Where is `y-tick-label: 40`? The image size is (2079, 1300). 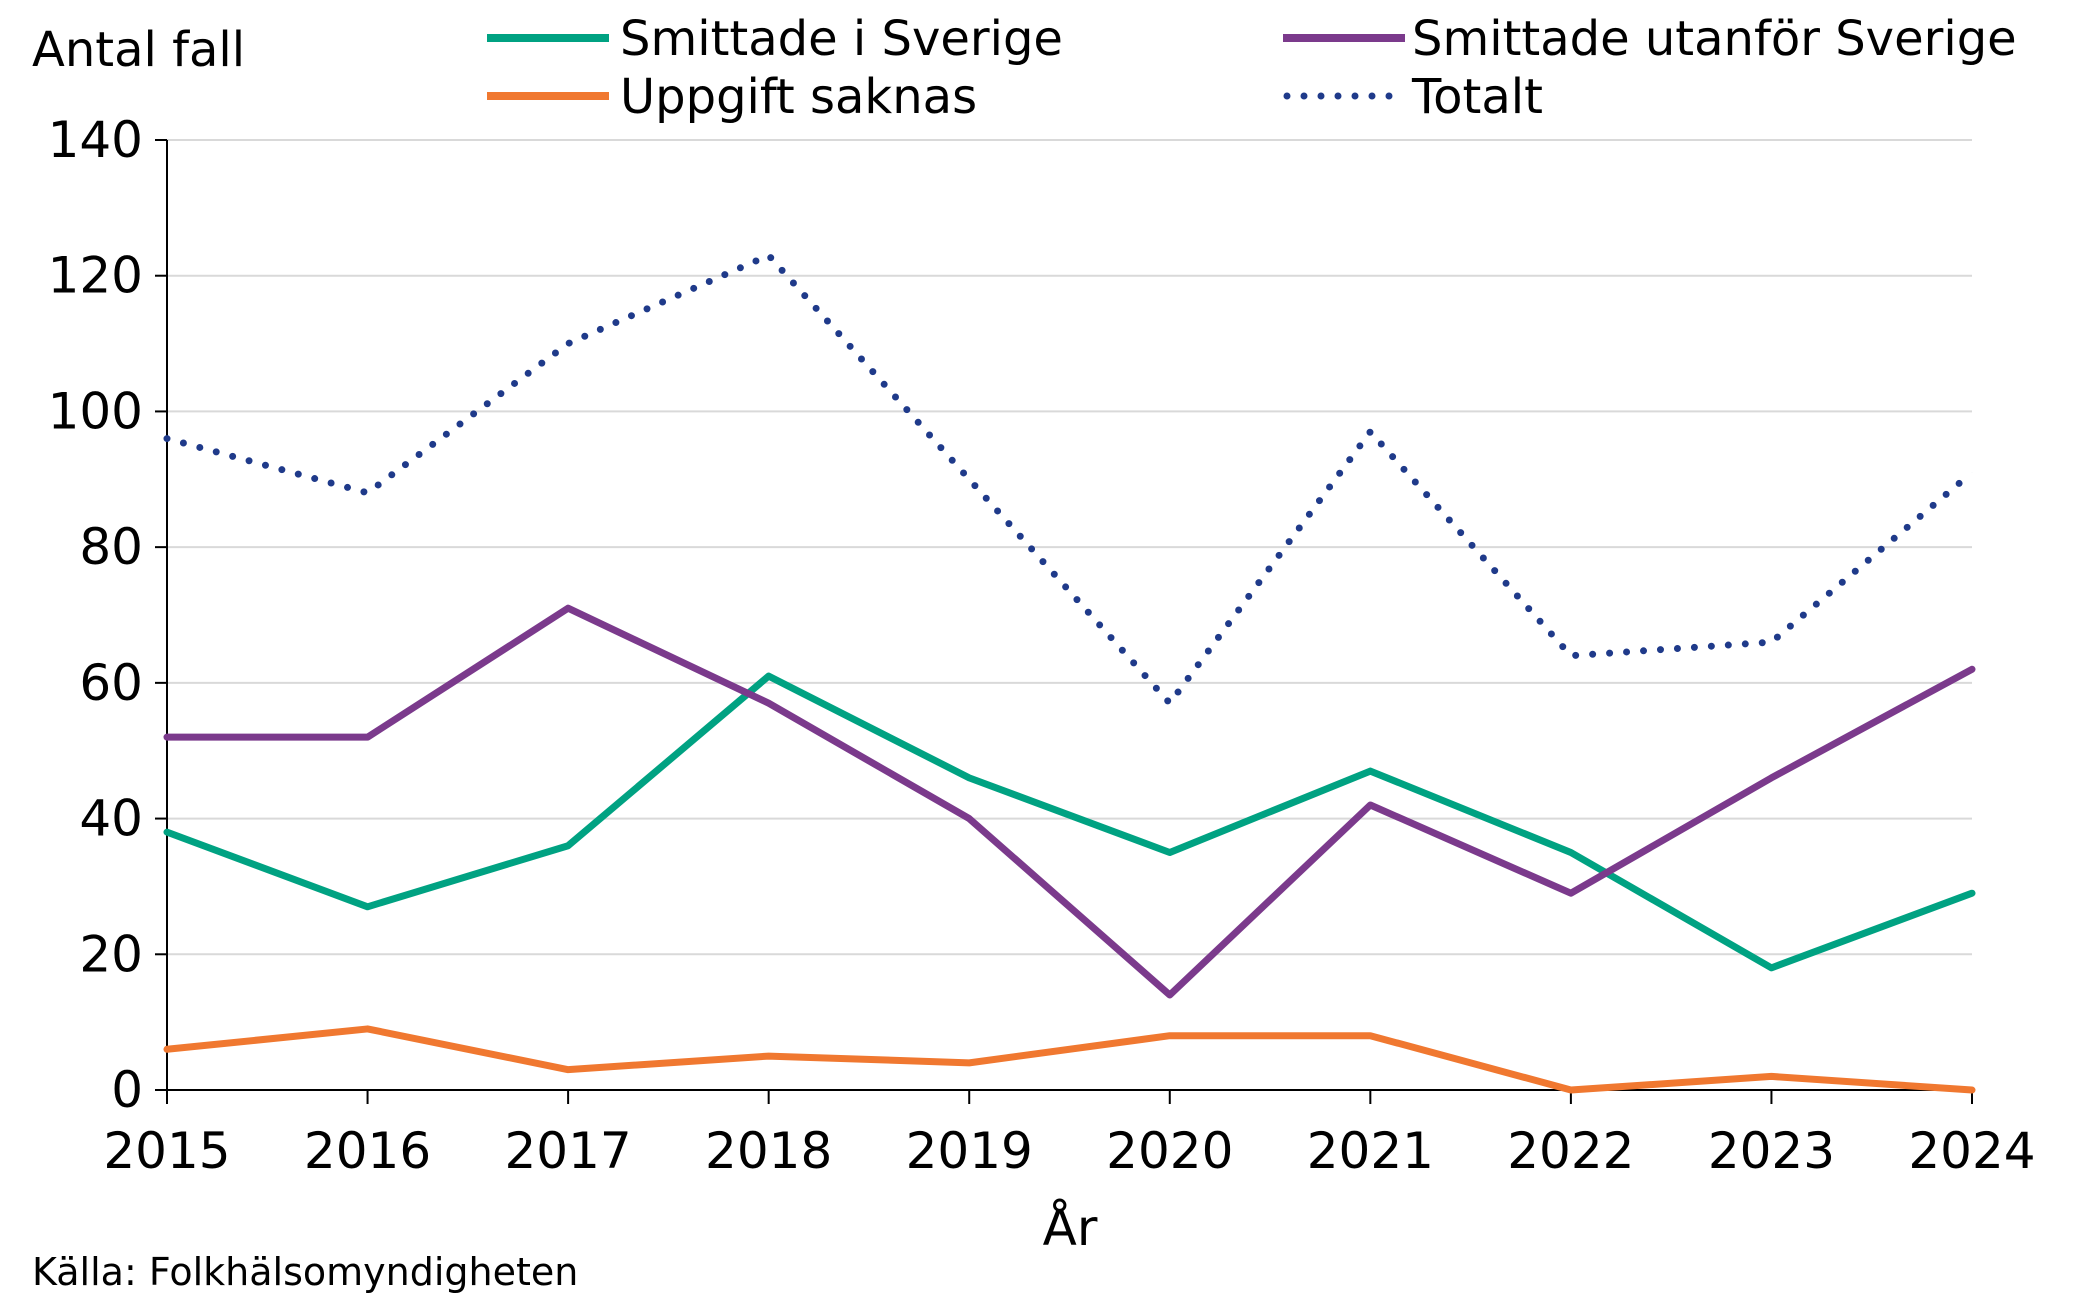
y-tick-label: 40 is located at coordinates (111, 819).